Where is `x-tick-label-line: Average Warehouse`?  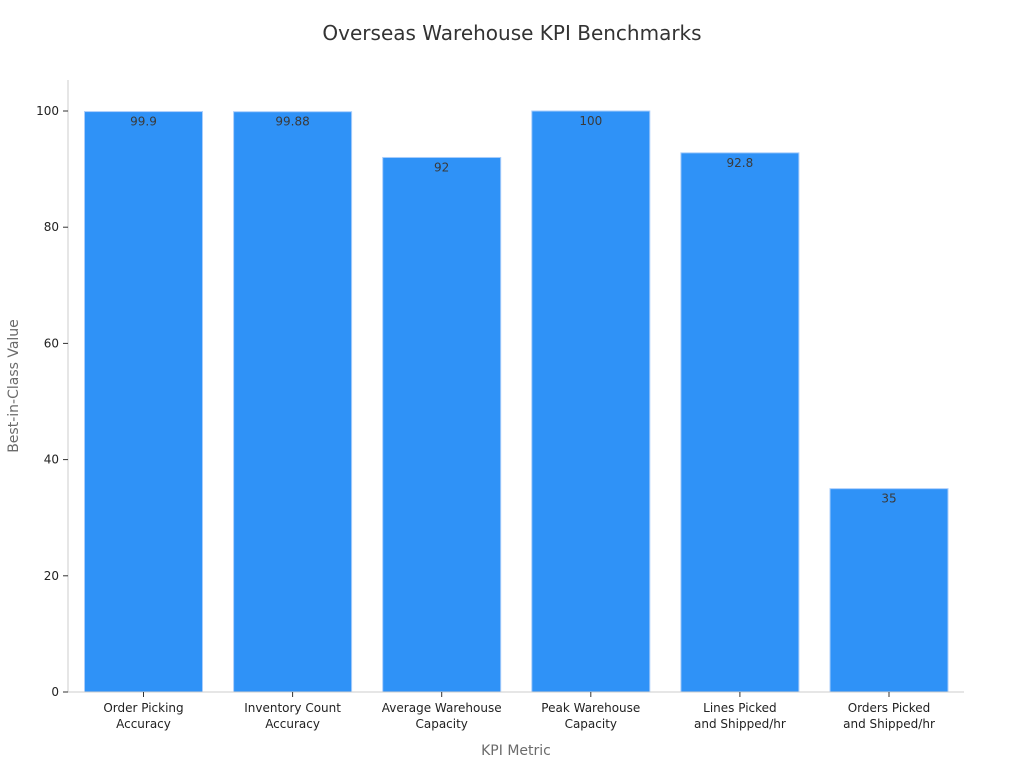
x-tick-label-line: Average Warehouse is located at coordinates (442, 708).